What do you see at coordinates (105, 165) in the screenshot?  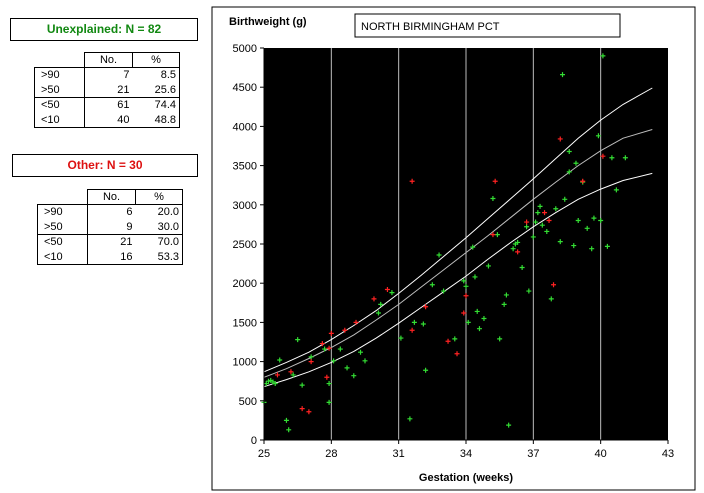 I see `other-header: Other: N = 30` at bounding box center [105, 165].